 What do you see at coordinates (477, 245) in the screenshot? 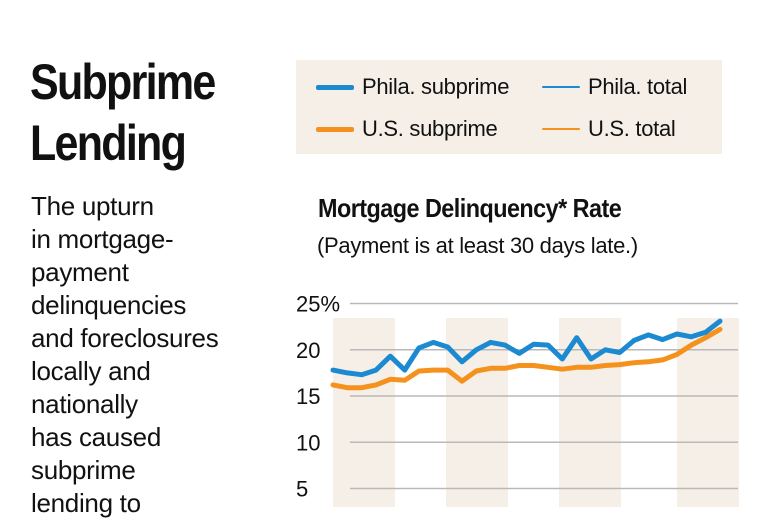
I see `chart-subtitle: (Payment is at least 30 days late.)` at bounding box center [477, 245].